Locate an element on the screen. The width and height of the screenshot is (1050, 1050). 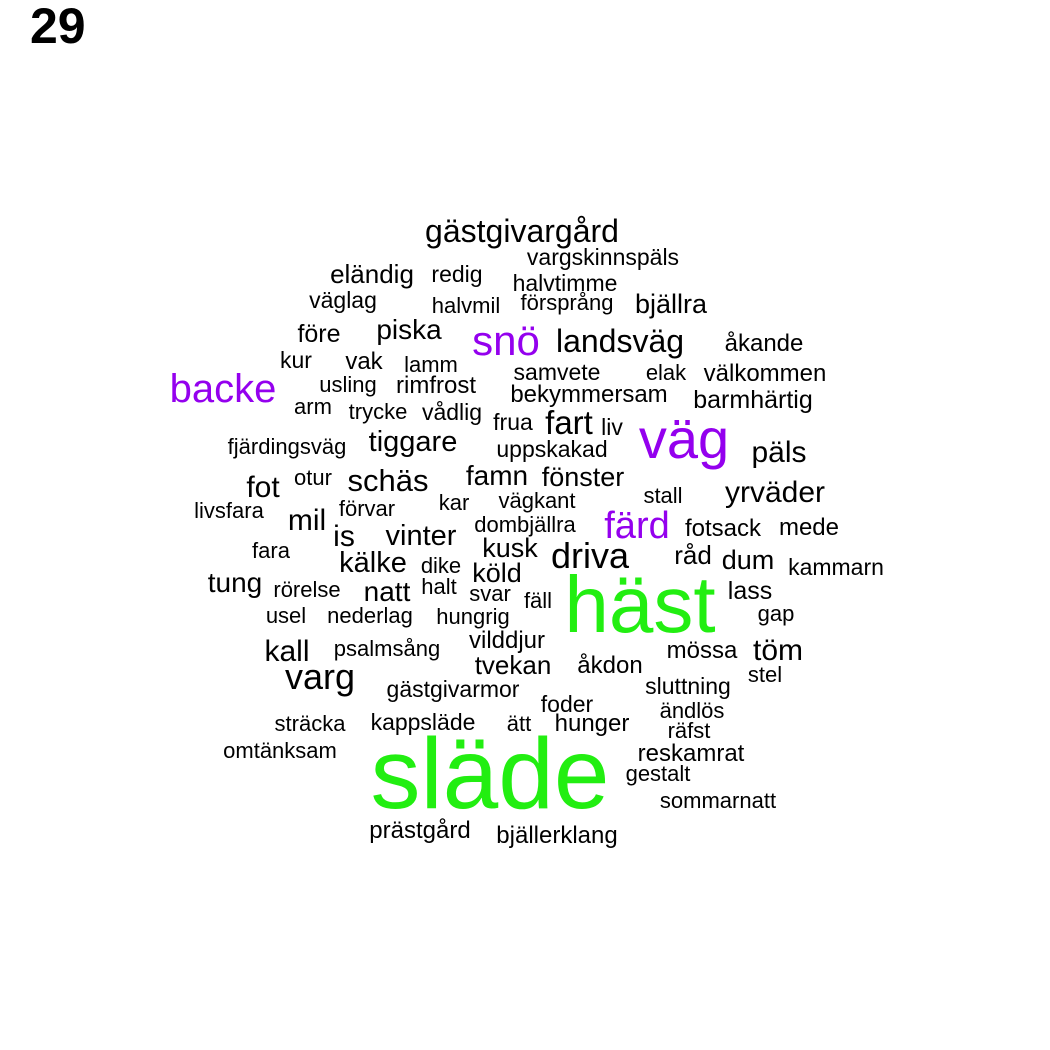
word-tiggare: tiggare is located at coordinates (413, 442).